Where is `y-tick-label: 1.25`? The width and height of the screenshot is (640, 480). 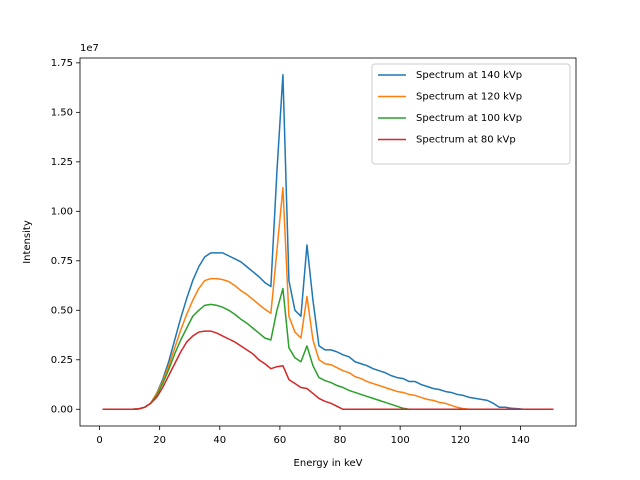
y-tick-label: 1.25 is located at coordinates (62, 162).